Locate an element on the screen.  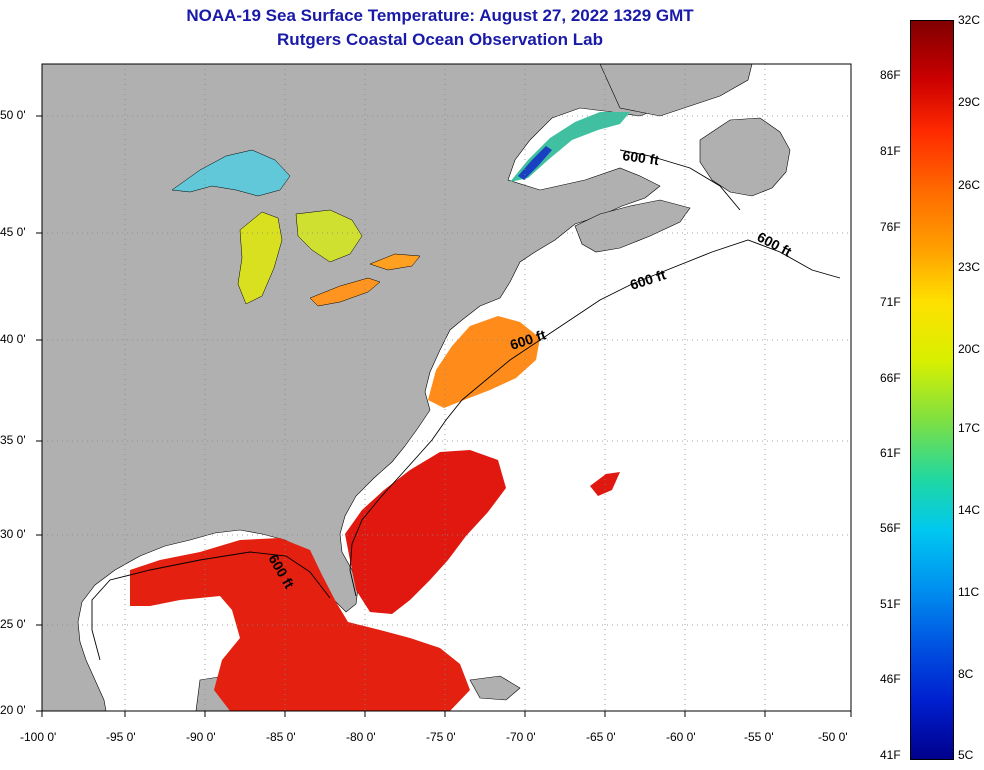
lat-label: 45 0' is located at coordinates (13, 232).